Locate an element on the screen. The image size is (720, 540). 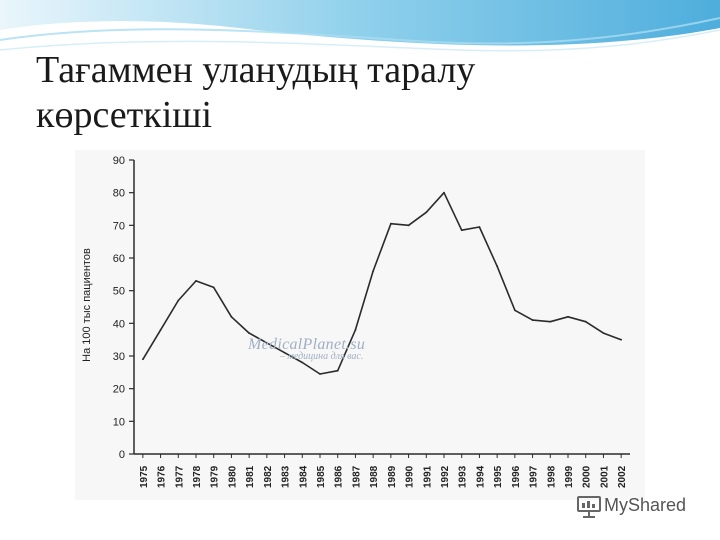
y-axis: 0 10 20 30 40 50 60 70 80 90 is located at coordinates (124, 308).